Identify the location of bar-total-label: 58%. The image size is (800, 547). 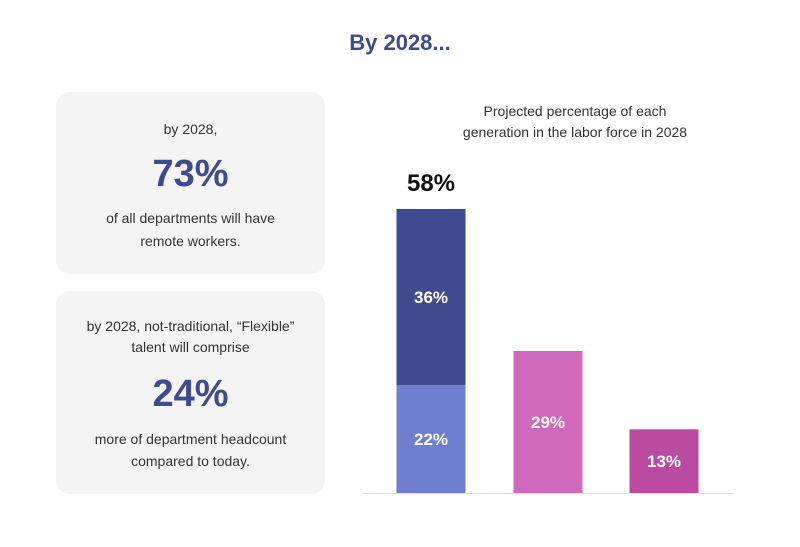
(431, 183).